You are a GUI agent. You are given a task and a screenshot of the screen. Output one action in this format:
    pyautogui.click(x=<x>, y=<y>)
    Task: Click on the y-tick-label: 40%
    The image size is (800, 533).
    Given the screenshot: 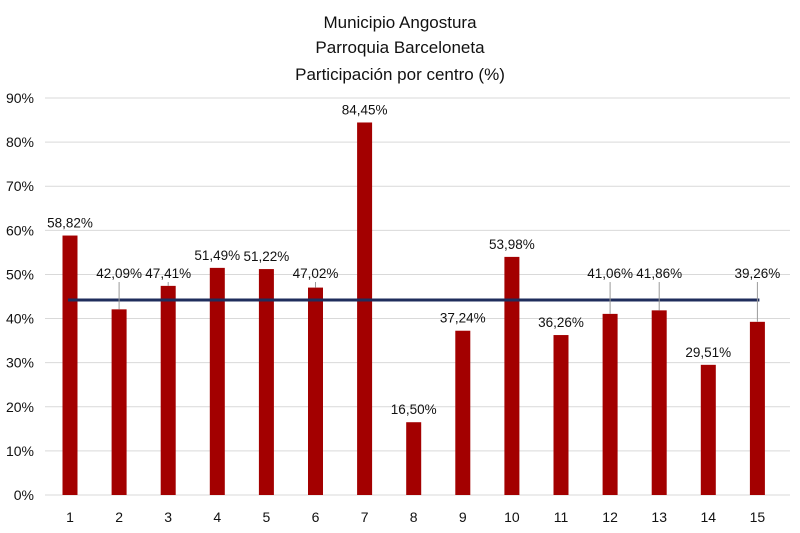 What is the action you would take?
    pyautogui.click(x=20, y=319)
    